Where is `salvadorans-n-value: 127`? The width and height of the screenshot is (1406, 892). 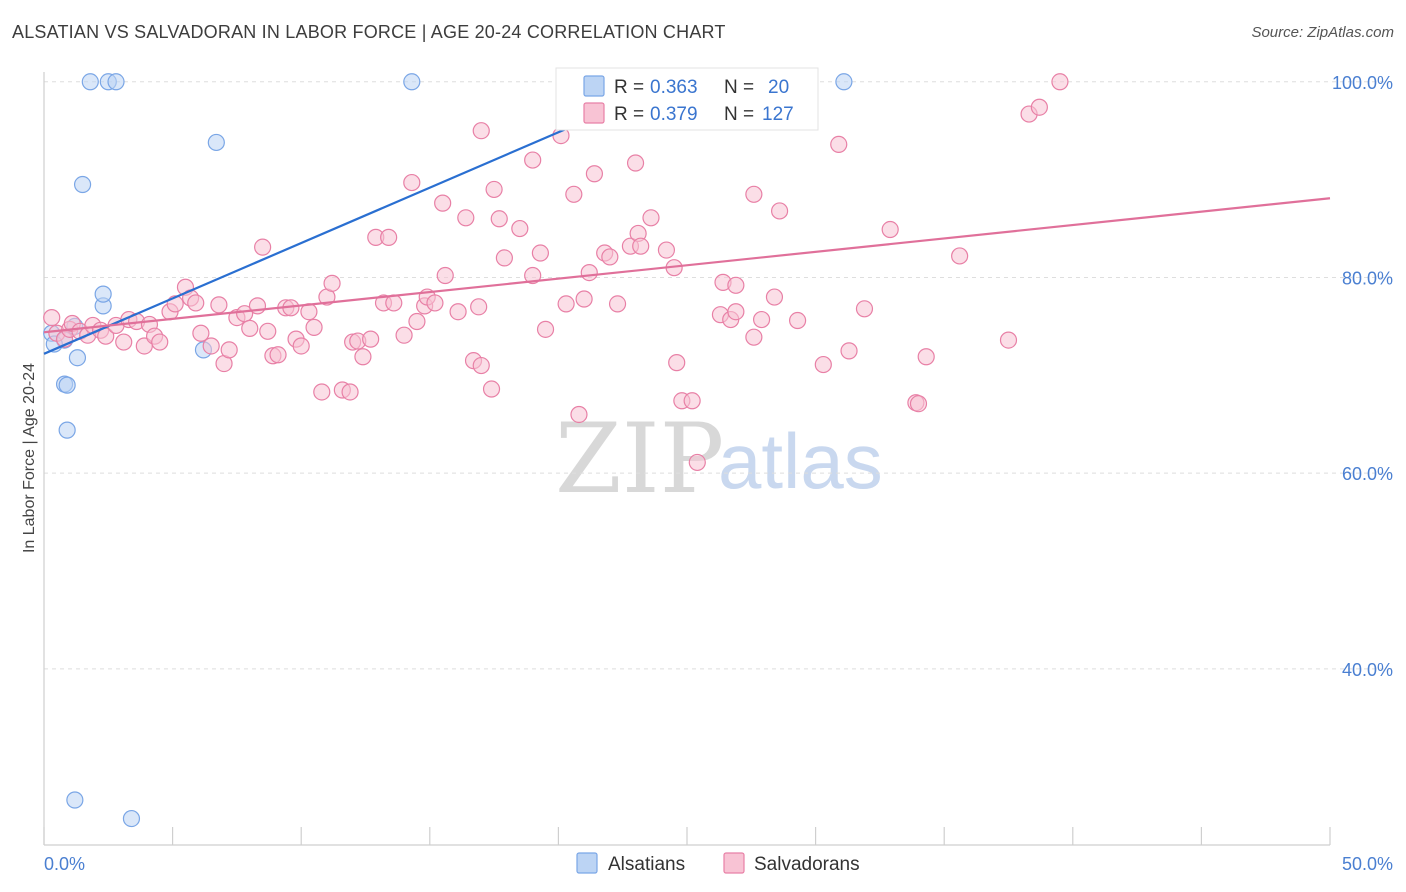
salvadorans-n-value: 127 is located at coordinates (778, 114).